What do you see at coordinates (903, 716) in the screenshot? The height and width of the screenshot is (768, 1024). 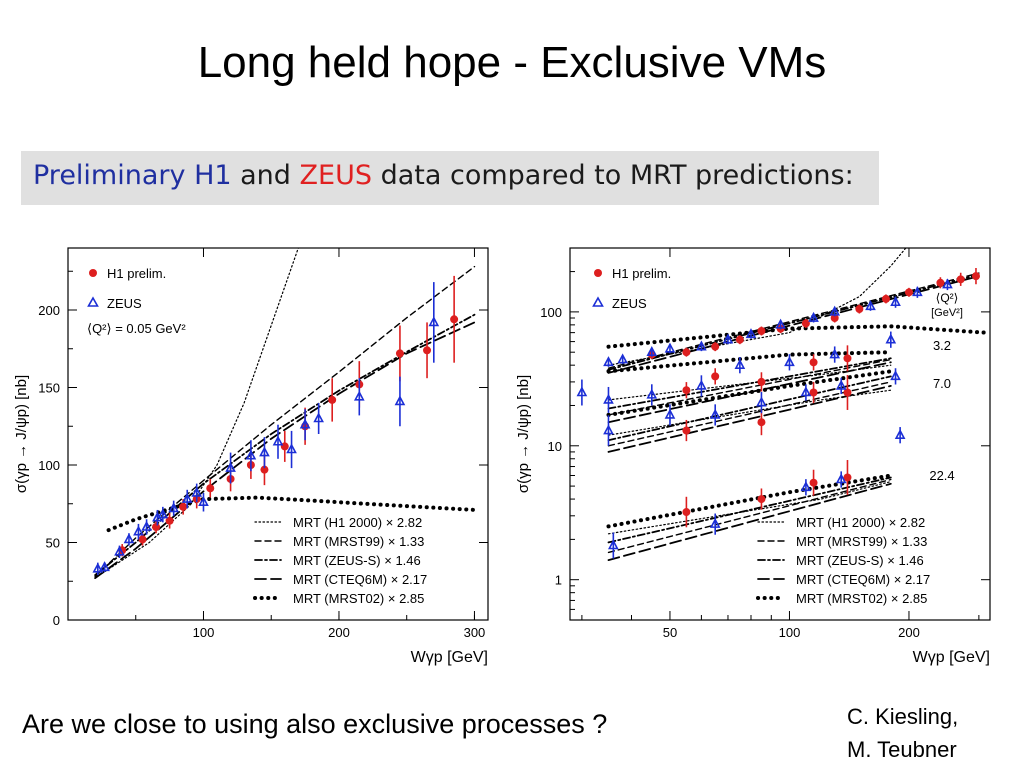 I see `credit-line-1: C. Kiesling,` at bounding box center [903, 716].